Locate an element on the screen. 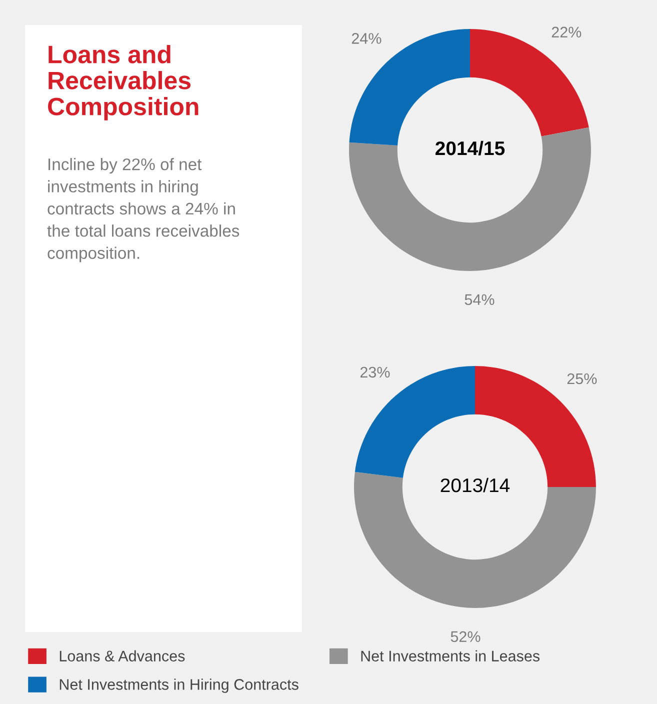  data-label: 23% is located at coordinates (375, 372).